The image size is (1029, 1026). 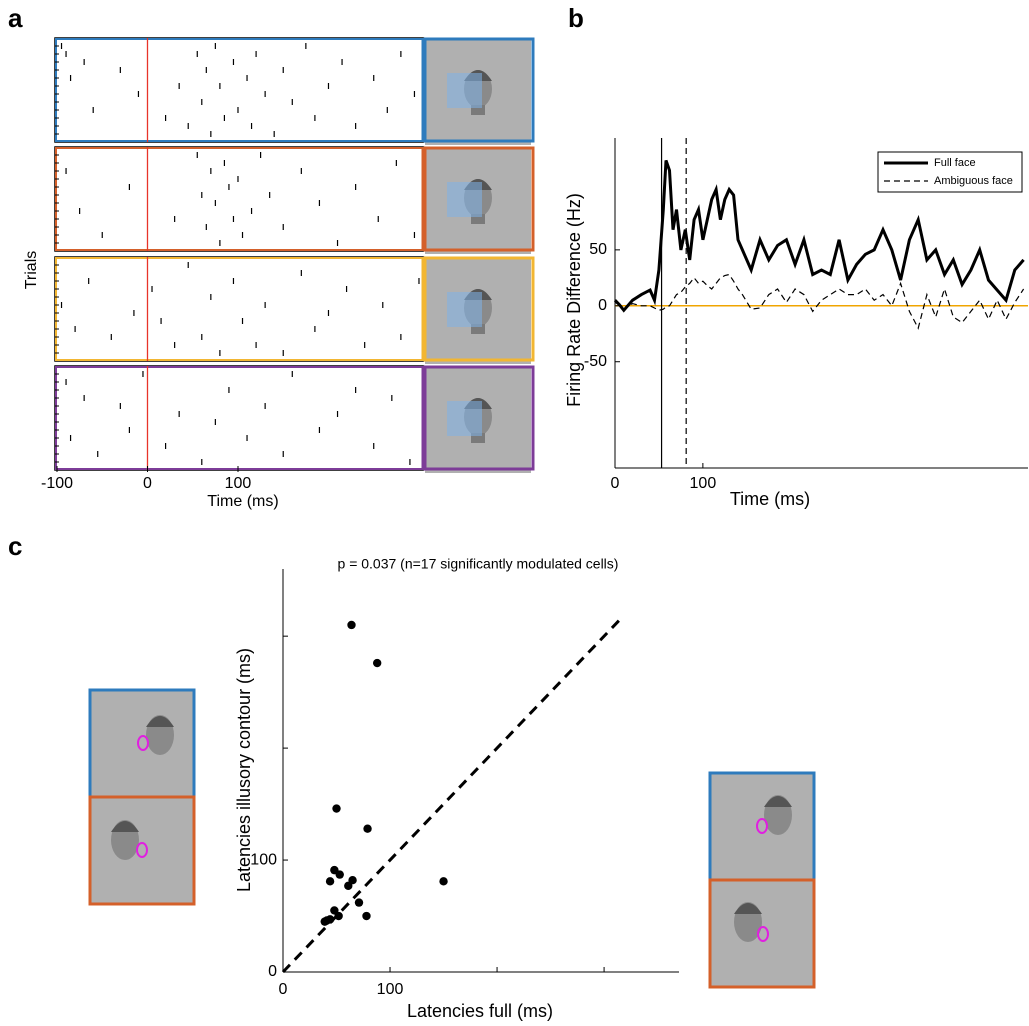 I want to click on y-tick-label: -50, so click(x=595, y=361).